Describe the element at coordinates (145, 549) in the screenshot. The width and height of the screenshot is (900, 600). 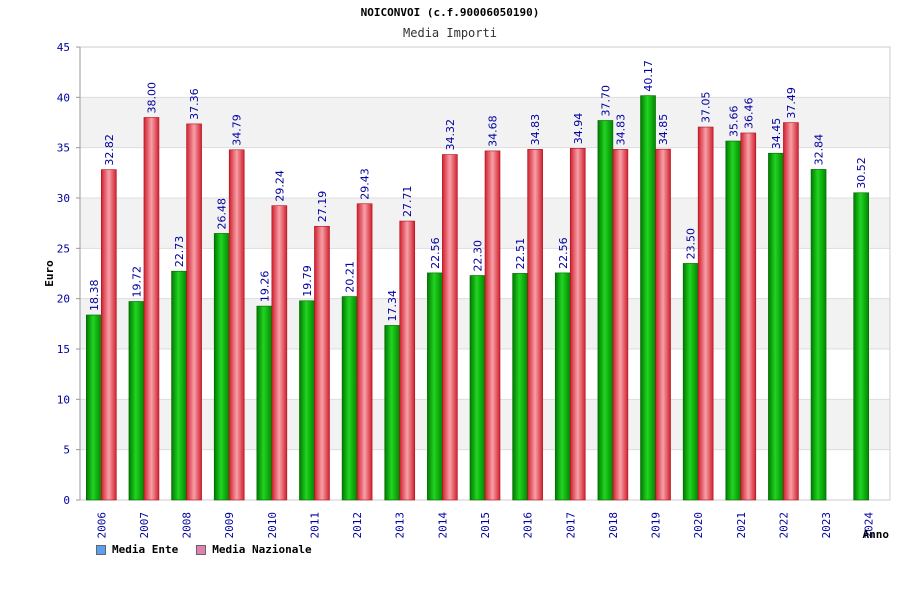
I see `legend-label-ente: Media Ente` at that location.